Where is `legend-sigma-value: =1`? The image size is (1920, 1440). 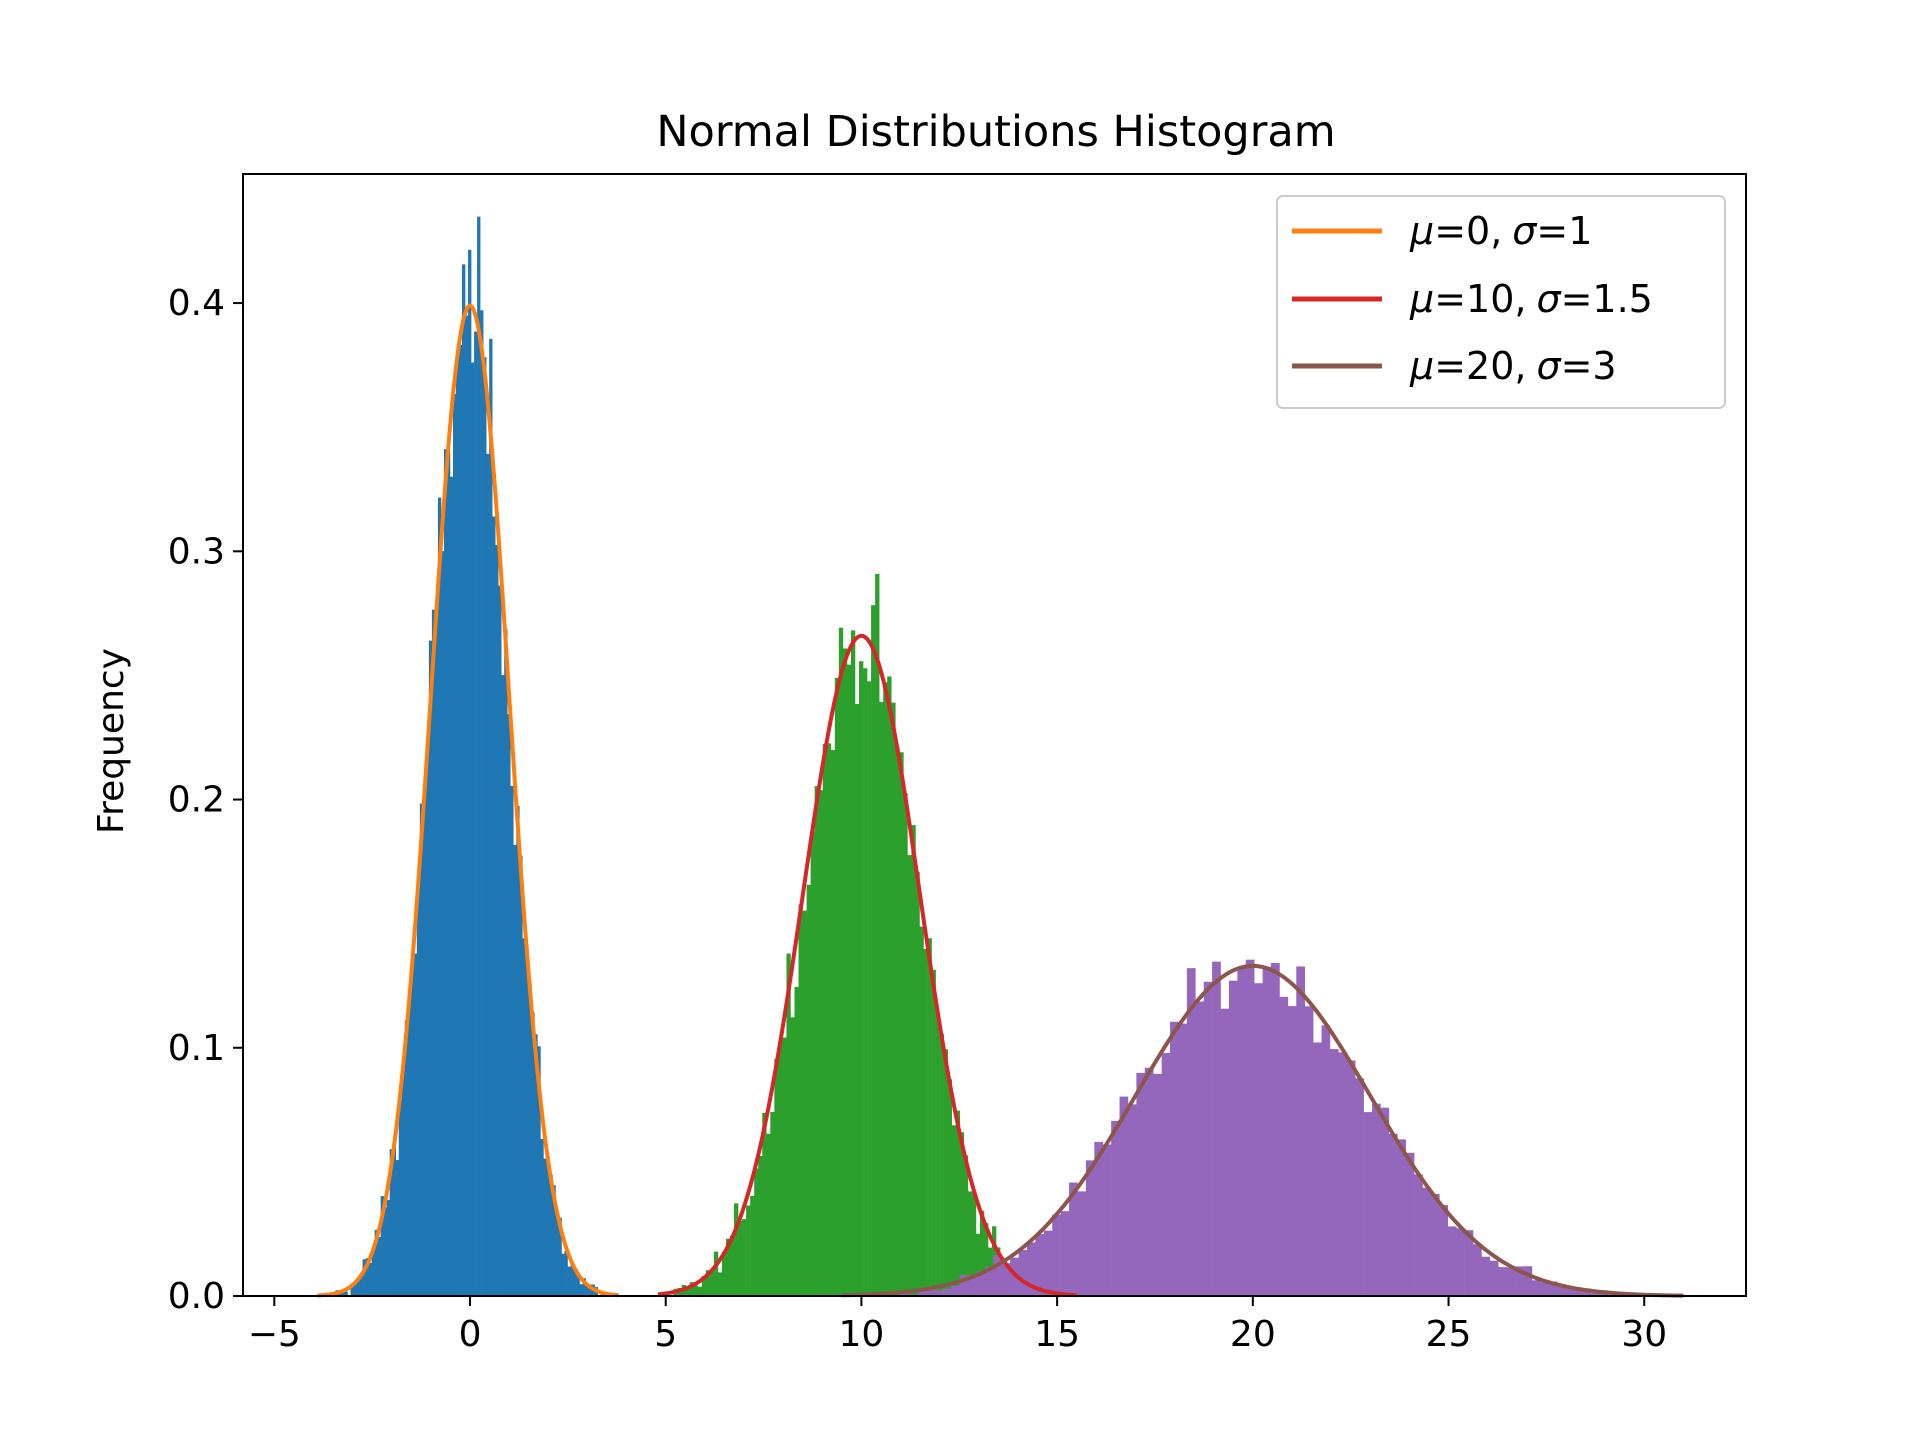 legend-sigma-value: =1 is located at coordinates (1564, 231).